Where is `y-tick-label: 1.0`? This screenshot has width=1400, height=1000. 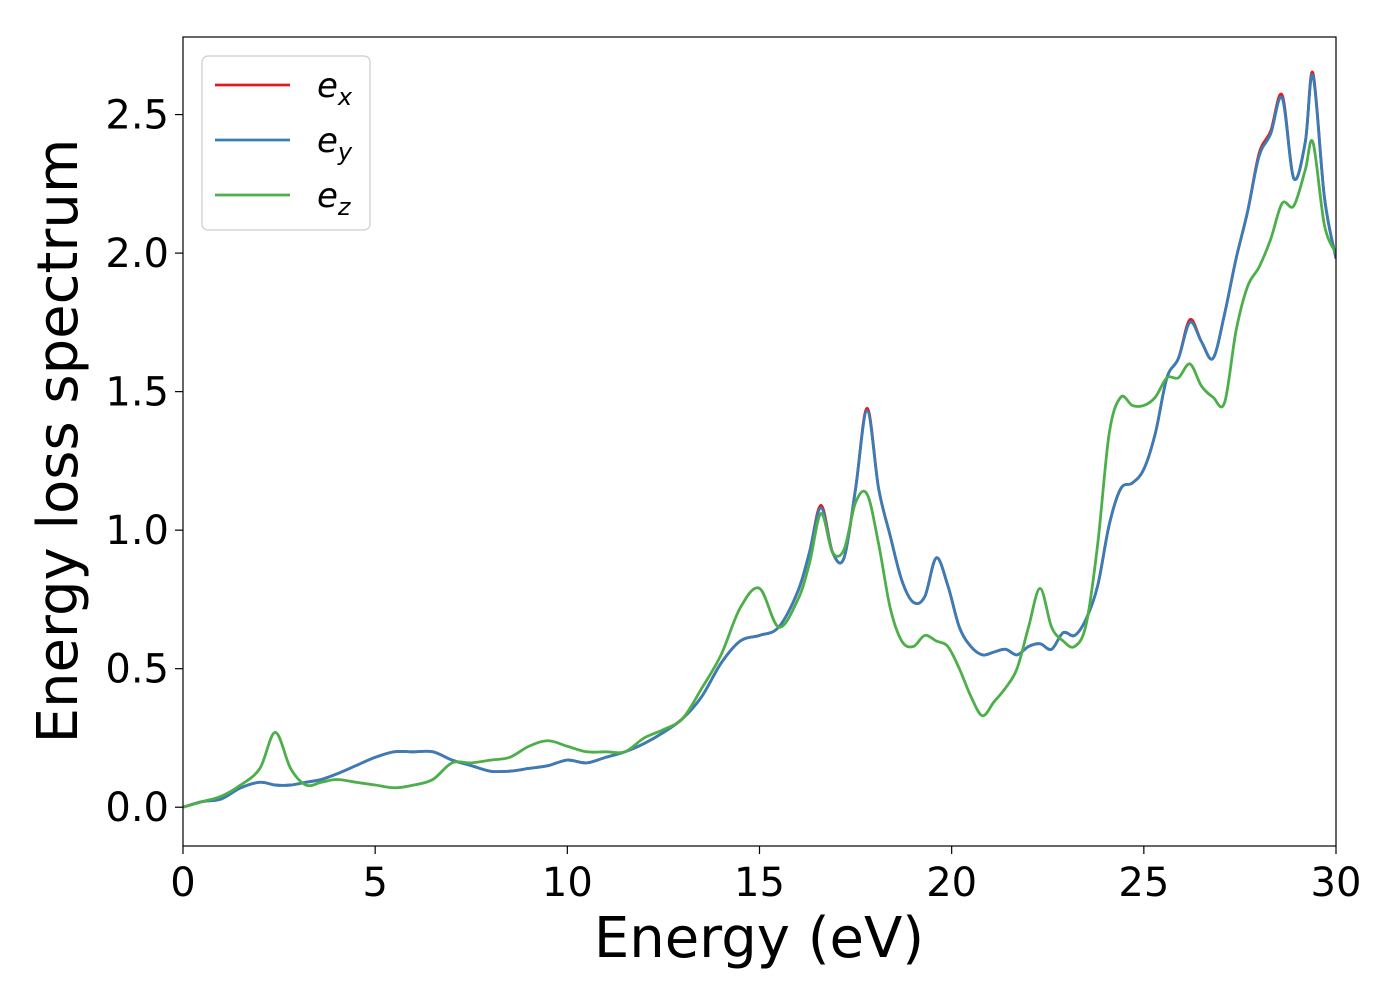 y-tick-label: 1.0 is located at coordinates (137, 531).